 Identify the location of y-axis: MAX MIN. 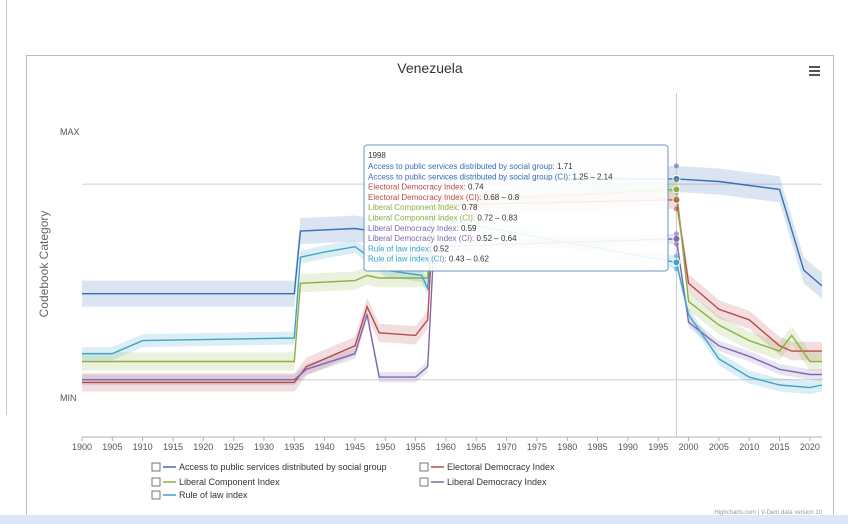
(70, 265).